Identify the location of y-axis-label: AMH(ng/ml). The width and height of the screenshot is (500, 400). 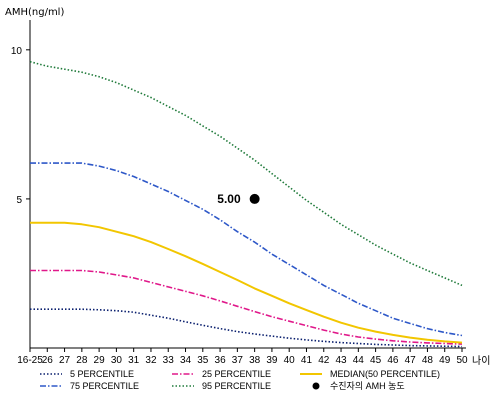
(34, 12).